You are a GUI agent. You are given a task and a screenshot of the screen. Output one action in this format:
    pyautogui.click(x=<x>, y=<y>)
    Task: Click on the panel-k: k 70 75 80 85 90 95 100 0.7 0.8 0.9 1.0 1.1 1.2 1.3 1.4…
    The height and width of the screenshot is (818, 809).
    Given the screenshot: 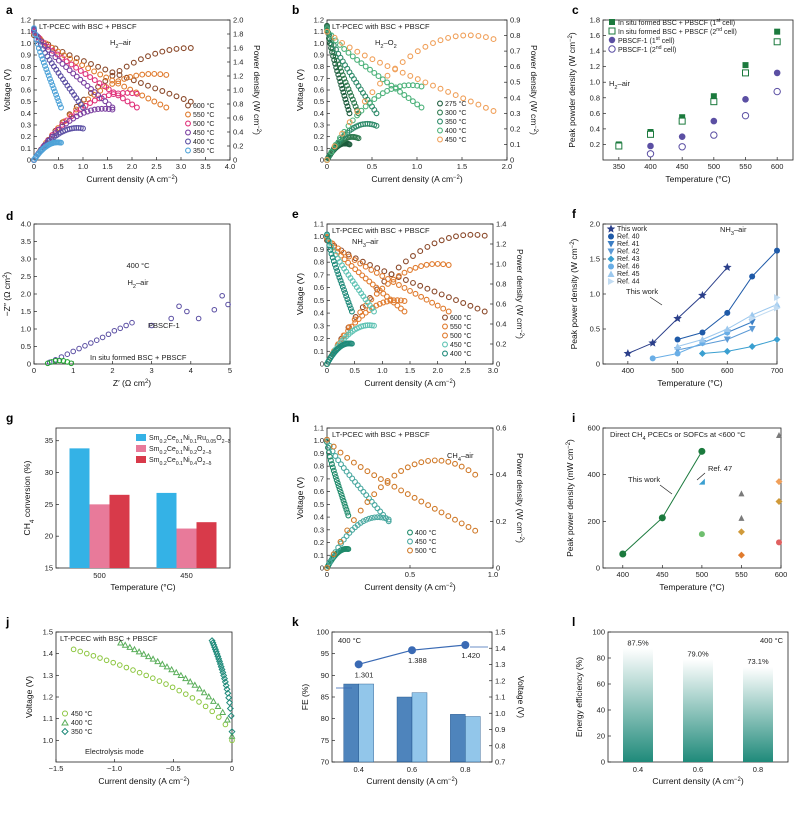 What is the action you would take?
    pyautogui.click(x=409, y=700)
    